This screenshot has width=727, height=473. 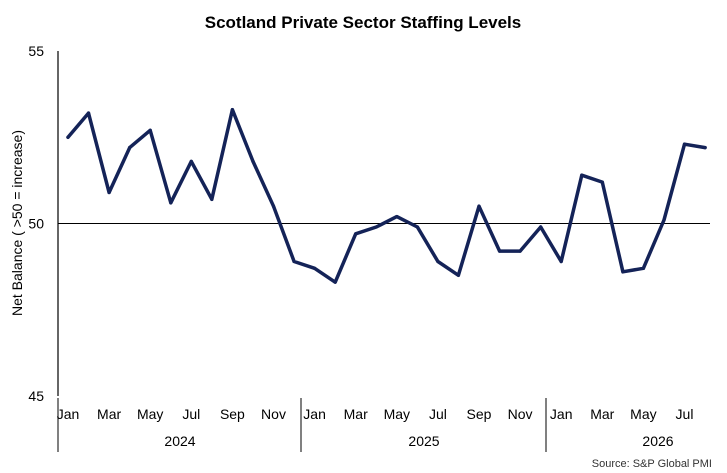 What do you see at coordinates (36, 224) in the screenshot?
I see `y-tick-label: 50` at bounding box center [36, 224].